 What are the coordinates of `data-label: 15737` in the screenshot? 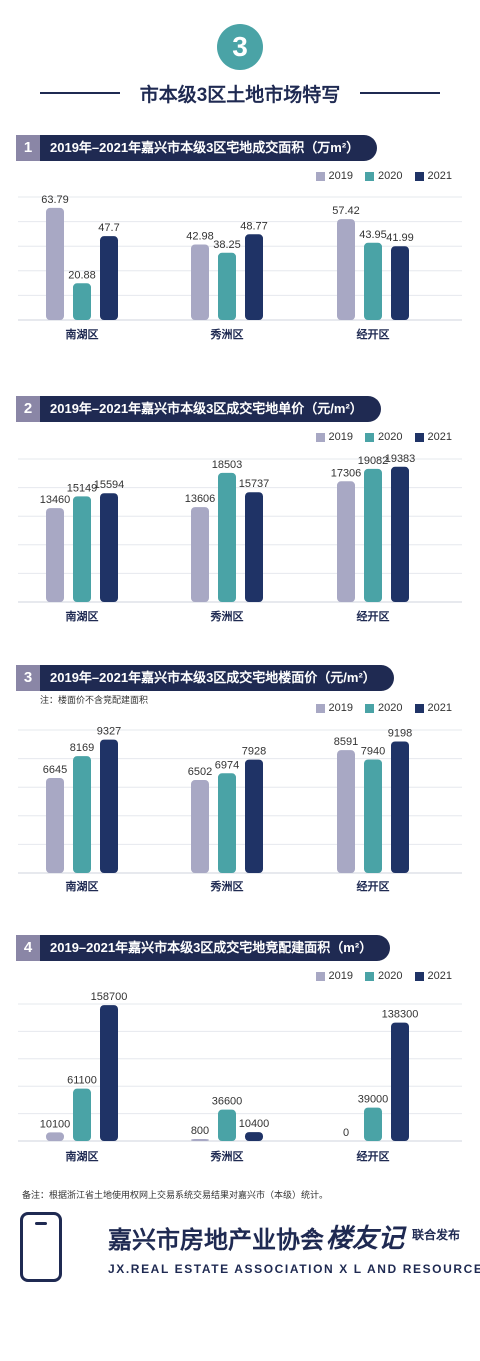 It's located at (254, 484).